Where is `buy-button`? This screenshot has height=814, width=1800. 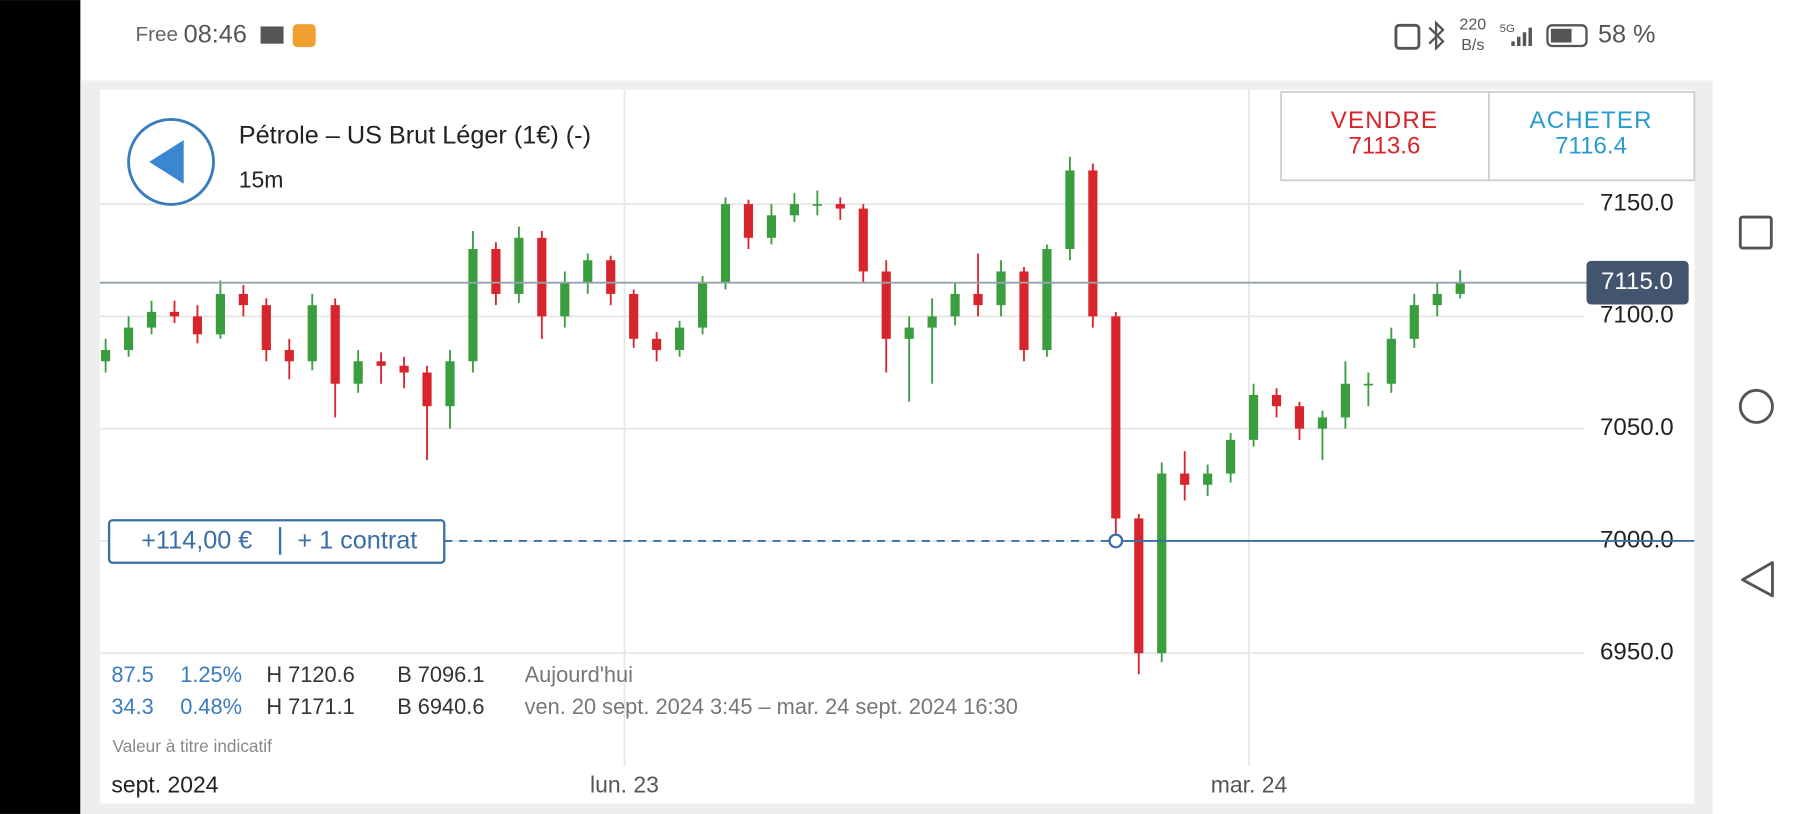 buy-button is located at coordinates (1592, 136).